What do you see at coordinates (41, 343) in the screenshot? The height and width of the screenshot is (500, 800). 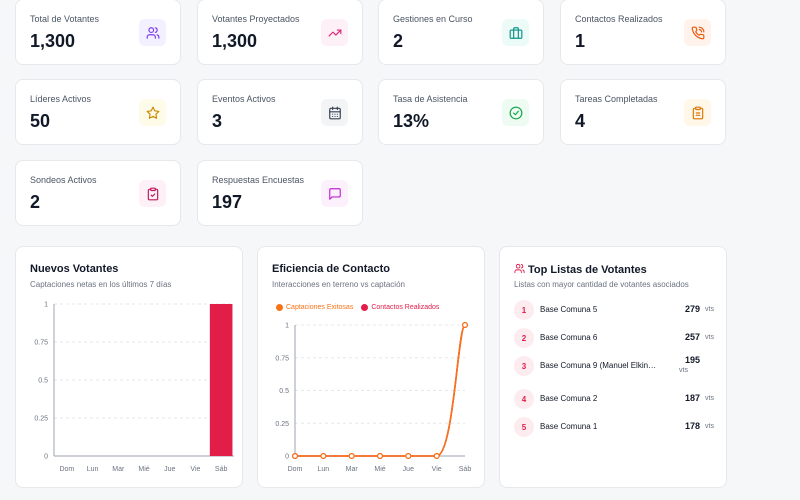 I see `y-tick-label: 0.75` at bounding box center [41, 343].